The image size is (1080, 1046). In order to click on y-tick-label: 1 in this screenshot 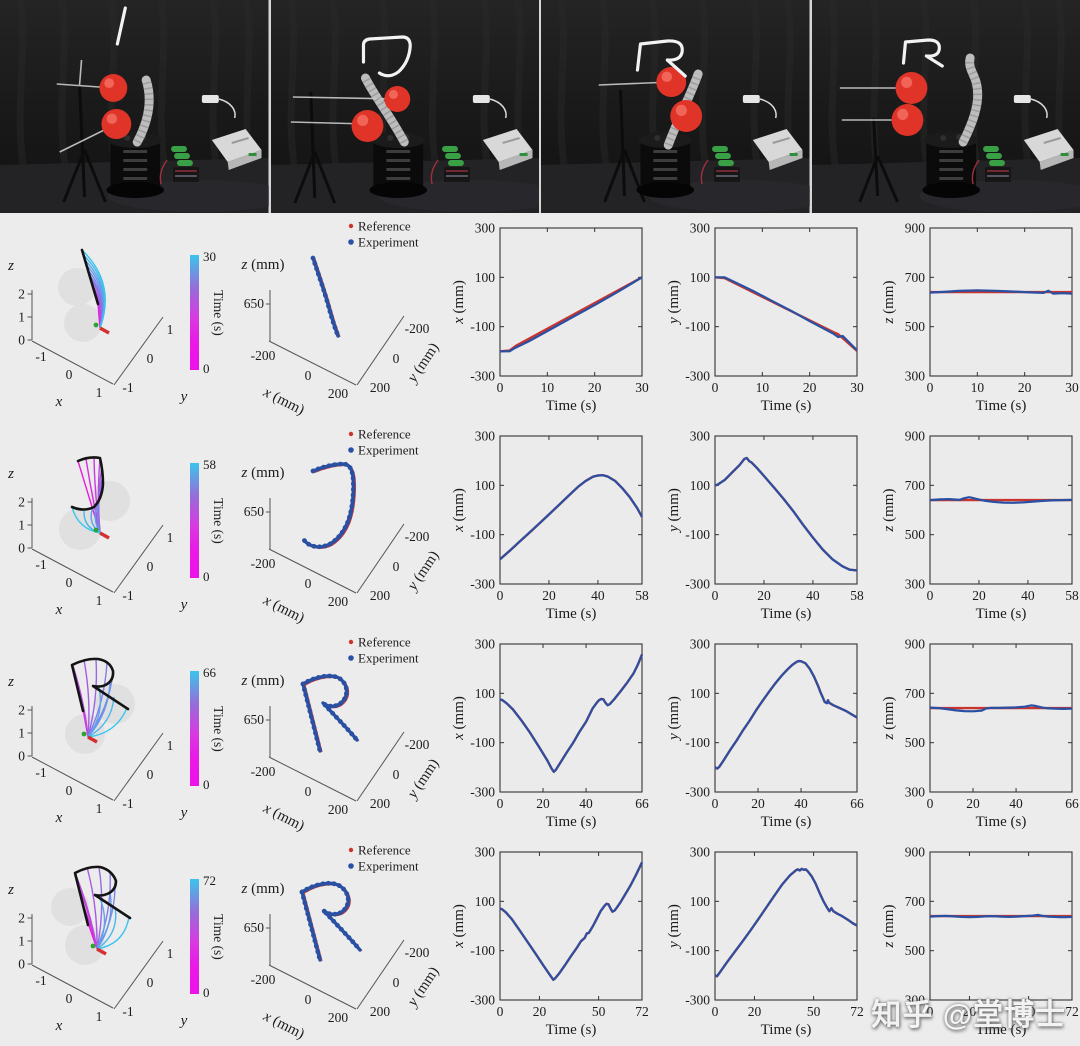, I will do `click(170, 745)`.